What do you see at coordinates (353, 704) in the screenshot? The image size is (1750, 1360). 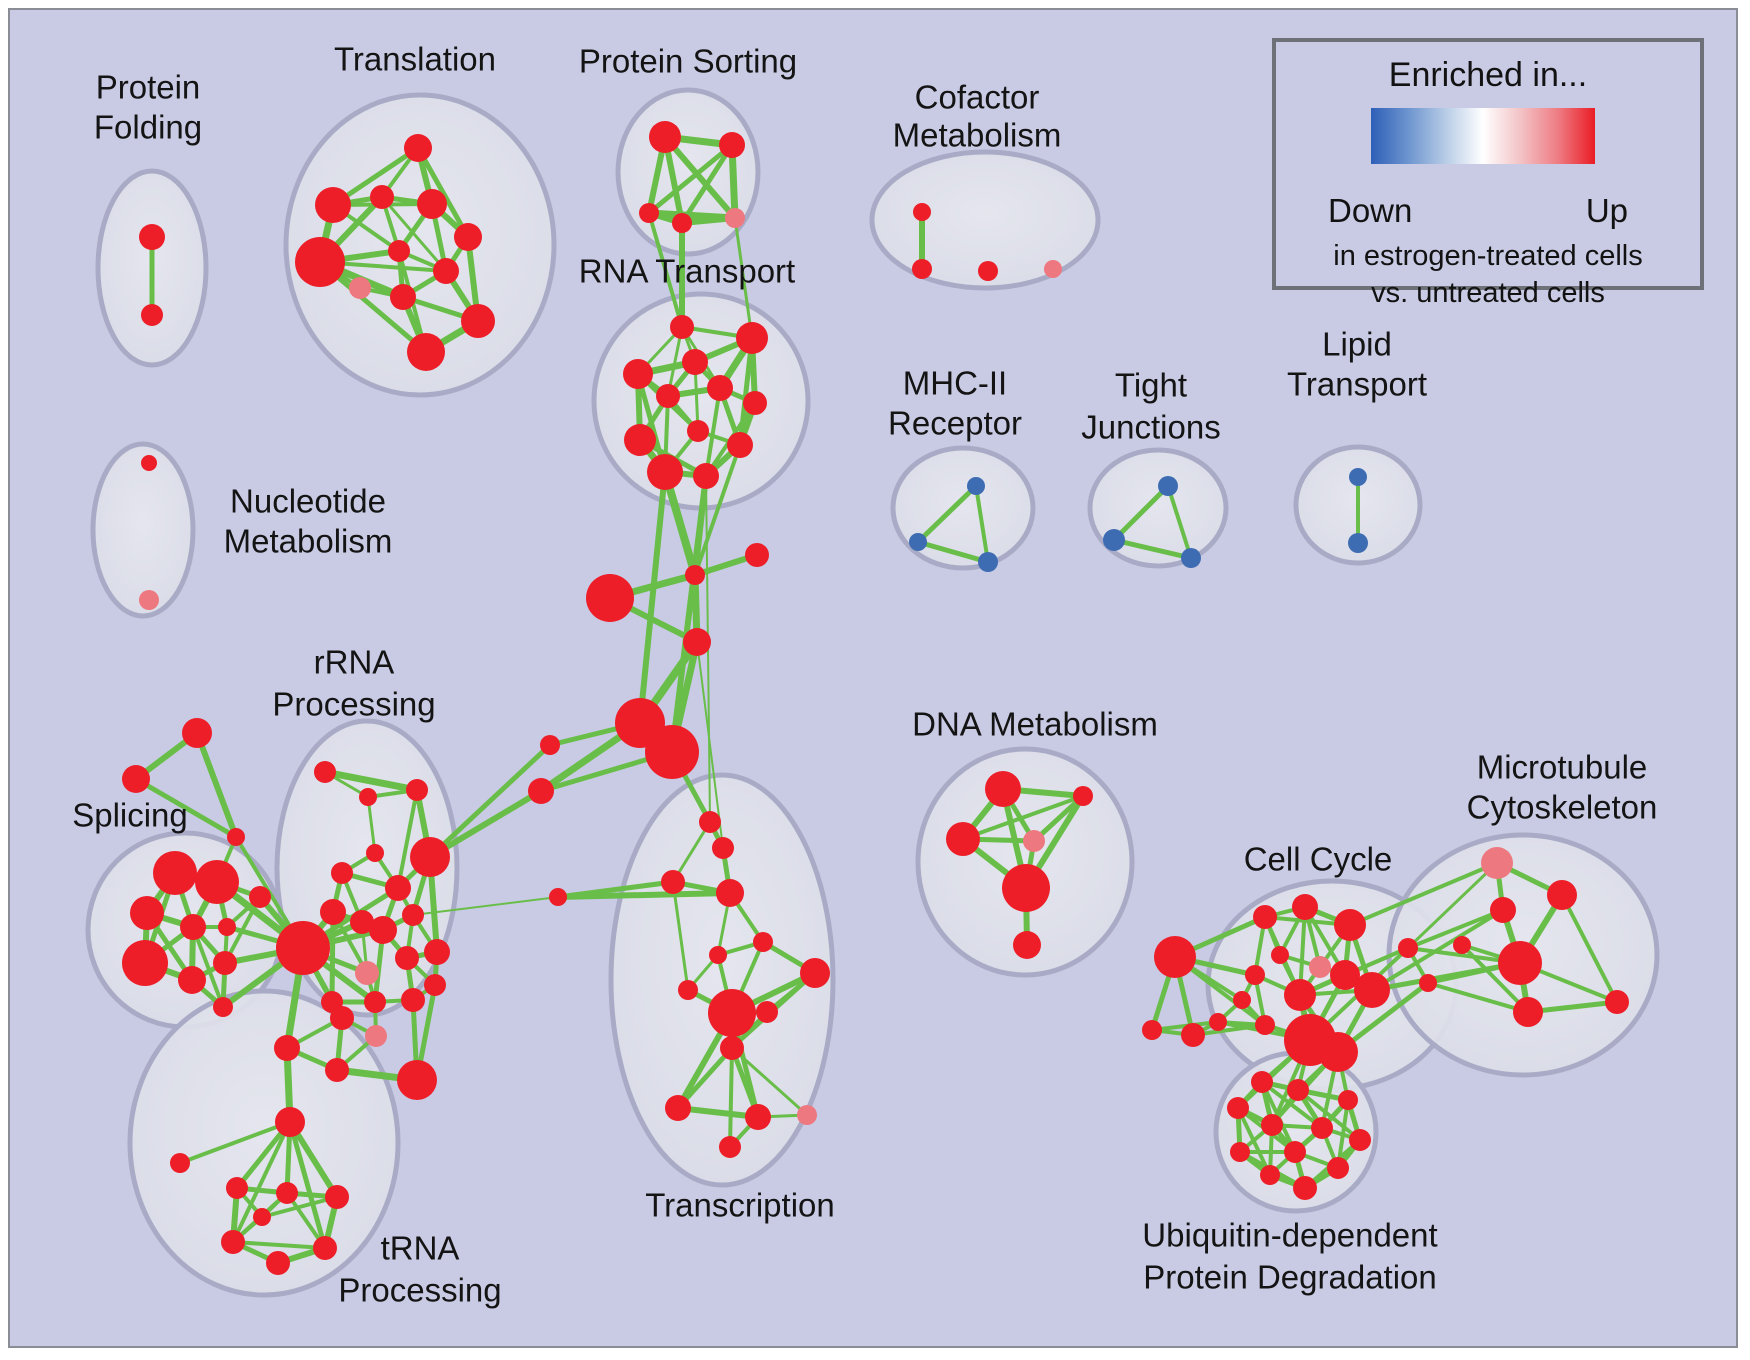 I see `cluster-label-rrna: Processing` at bounding box center [353, 704].